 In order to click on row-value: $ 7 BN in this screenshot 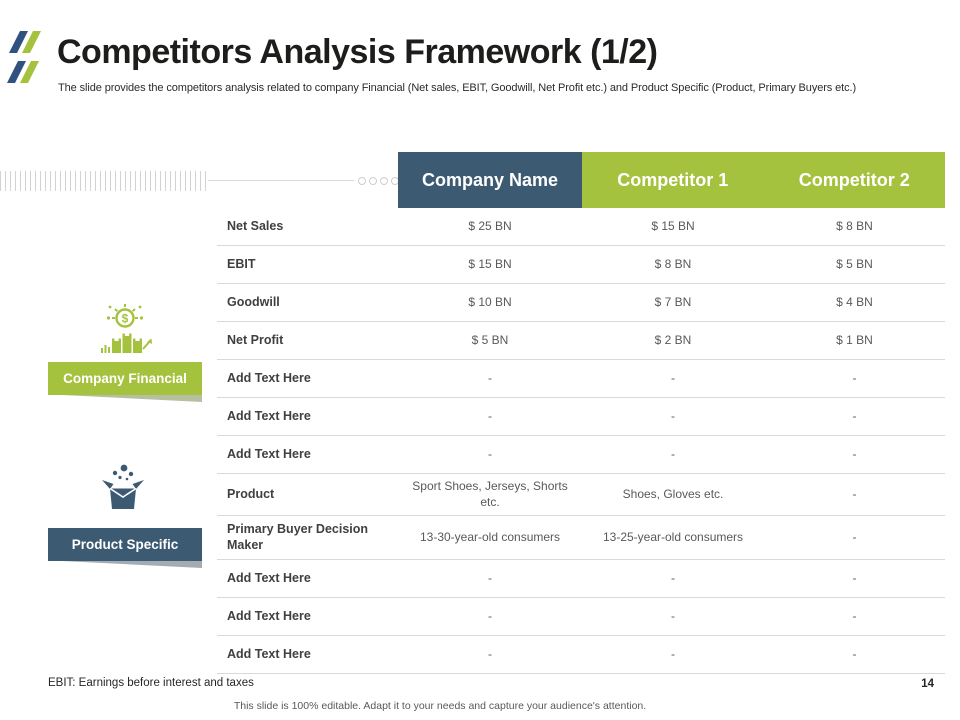, I will do `click(673, 301)`.